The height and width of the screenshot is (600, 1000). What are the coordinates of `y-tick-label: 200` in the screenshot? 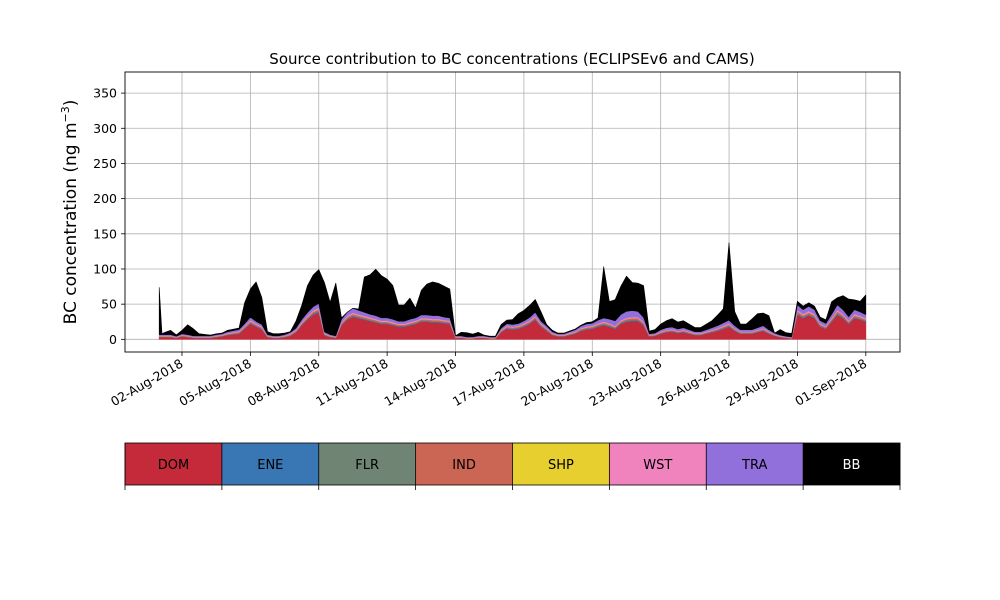 It's located at (105, 198).